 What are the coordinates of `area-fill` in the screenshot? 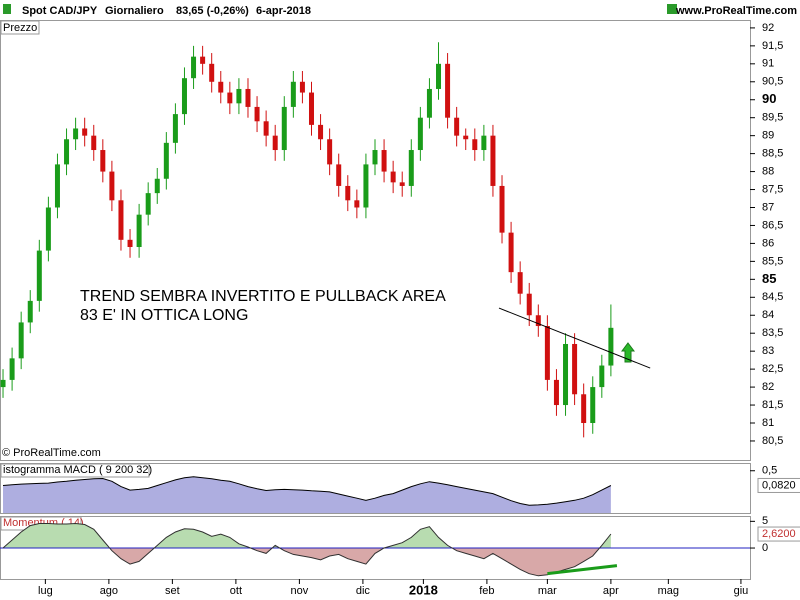 It's located at (307, 494).